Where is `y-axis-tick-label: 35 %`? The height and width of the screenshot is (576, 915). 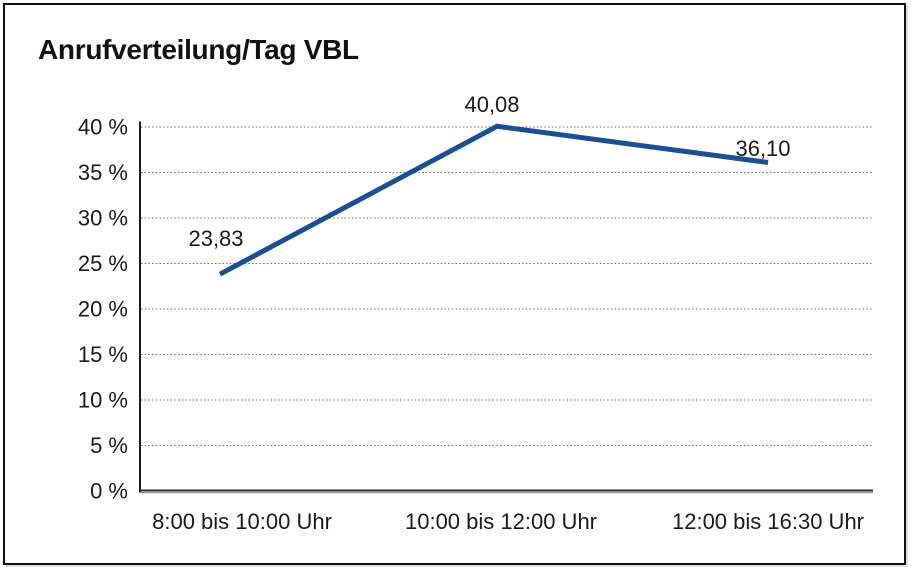
y-axis-tick-label: 35 % is located at coordinates (103, 172).